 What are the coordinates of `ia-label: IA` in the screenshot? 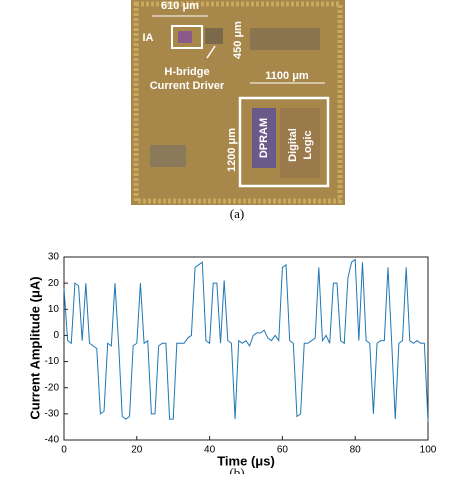 It's located at (148, 38).